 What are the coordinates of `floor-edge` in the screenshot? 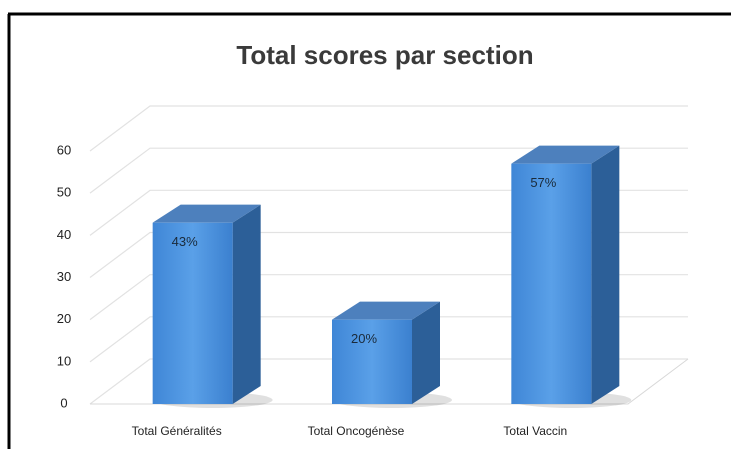 It's located at (389, 381).